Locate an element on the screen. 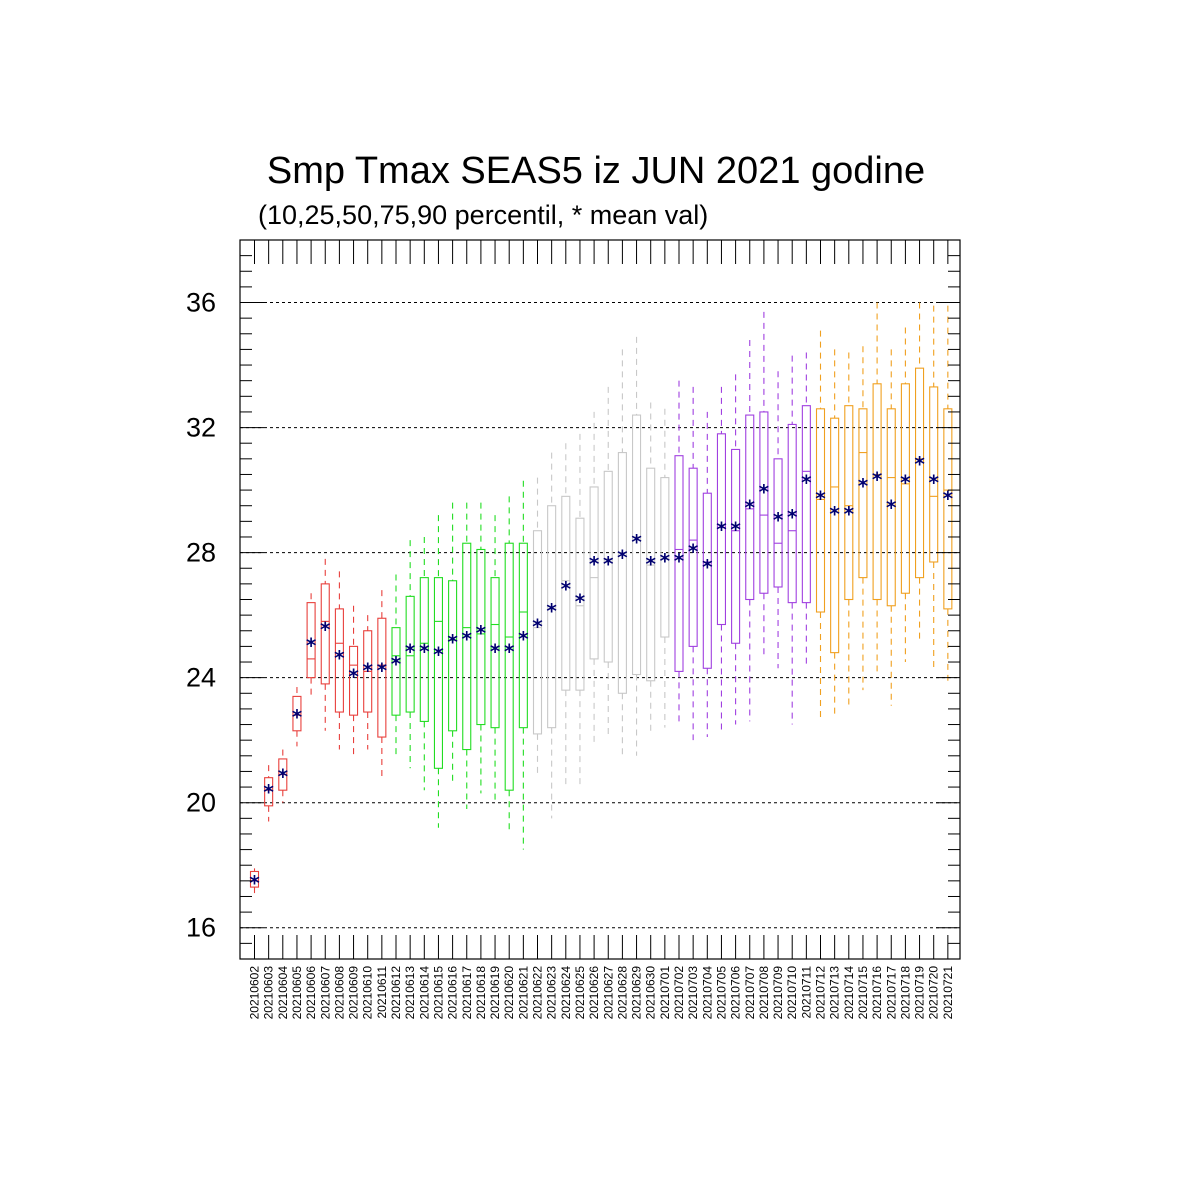  box-20210714: * is located at coordinates (849, 530).